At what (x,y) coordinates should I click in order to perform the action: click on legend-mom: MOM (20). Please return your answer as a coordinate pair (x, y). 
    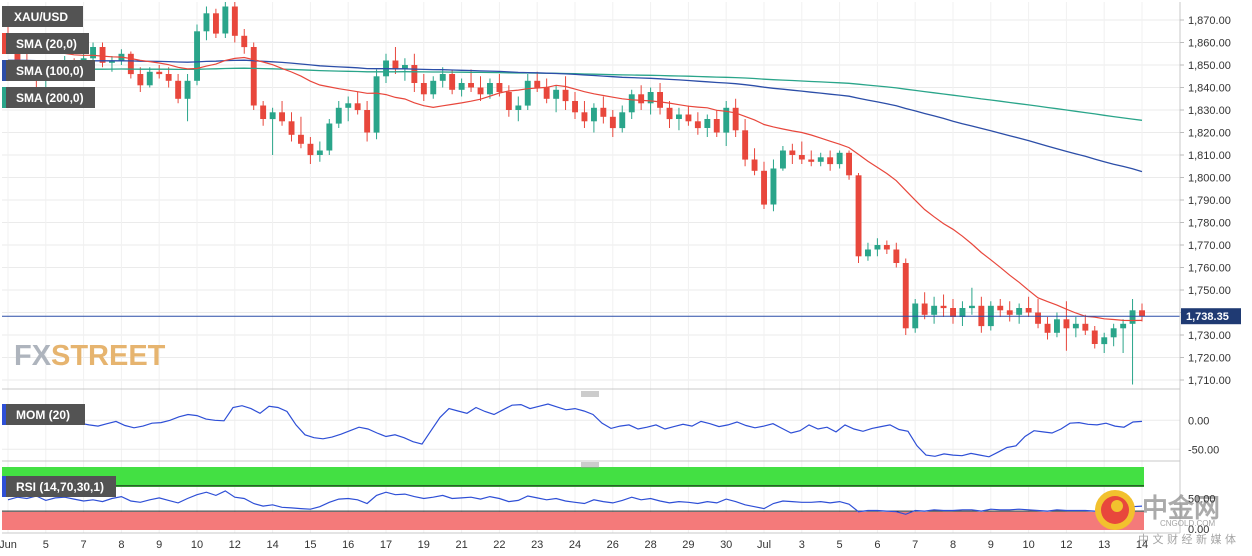
    Looking at the image, I should click on (43, 414).